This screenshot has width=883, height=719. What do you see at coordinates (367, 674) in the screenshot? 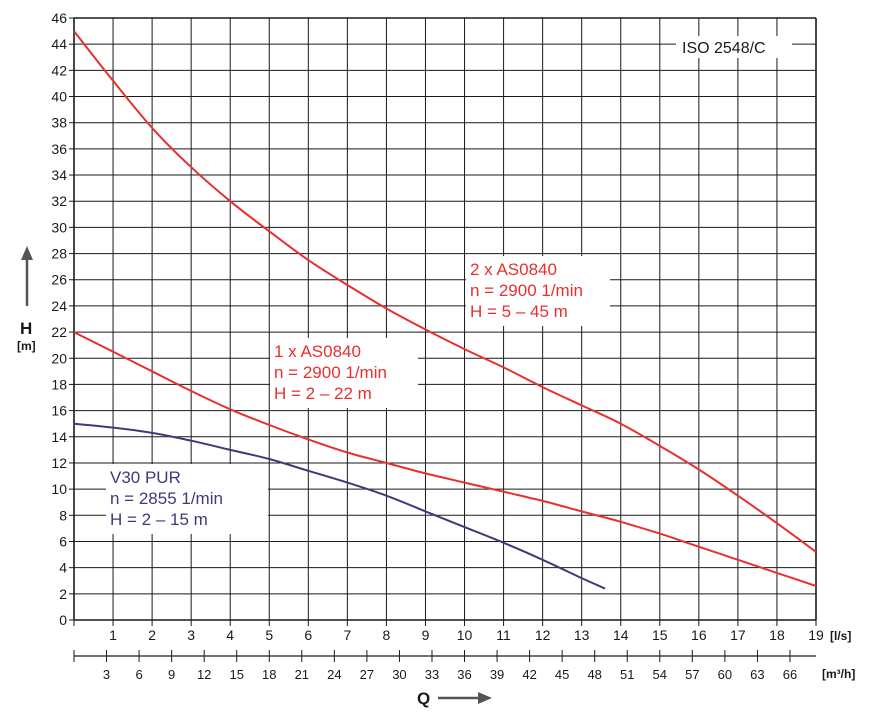
I see `x-secondary-tick-label: 27` at bounding box center [367, 674].